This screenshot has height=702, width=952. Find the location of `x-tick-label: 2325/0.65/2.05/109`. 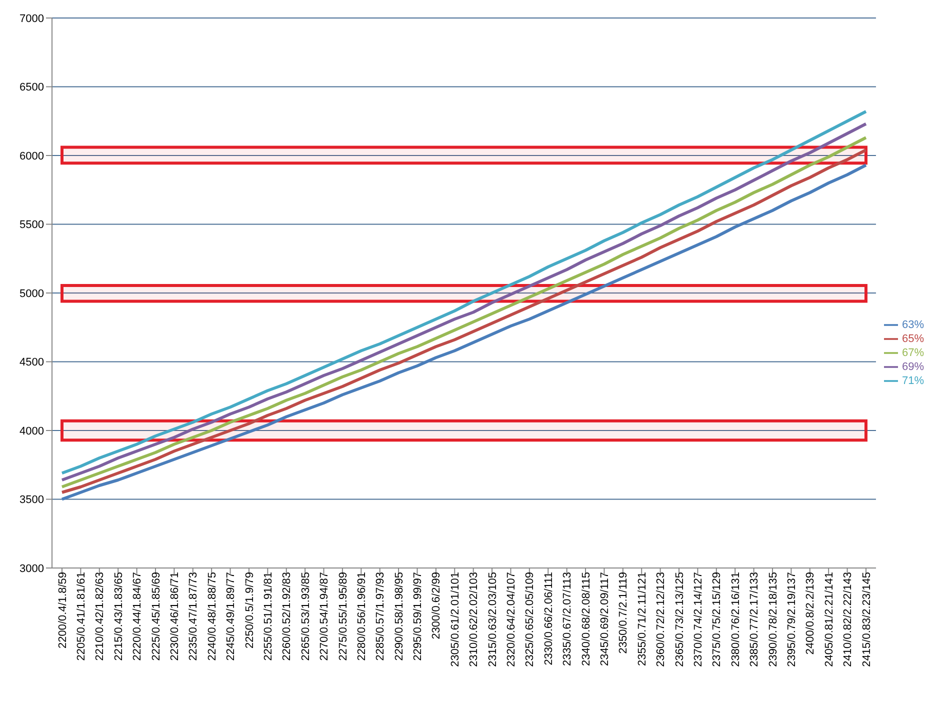

x-tick-label: 2325/0.65/2.05/109 is located at coordinates (530, 619).